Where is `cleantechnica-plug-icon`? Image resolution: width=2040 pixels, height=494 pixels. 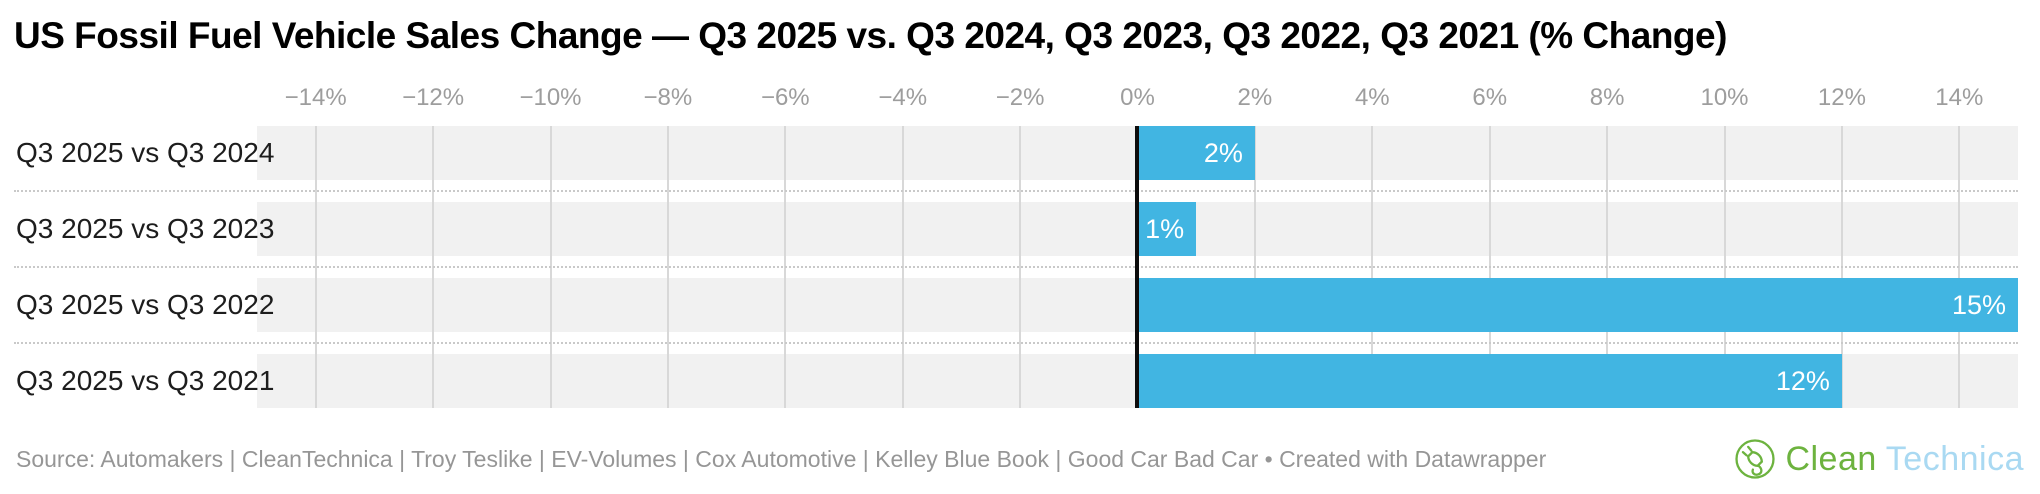
cleantechnica-plug-icon is located at coordinates (1755, 459).